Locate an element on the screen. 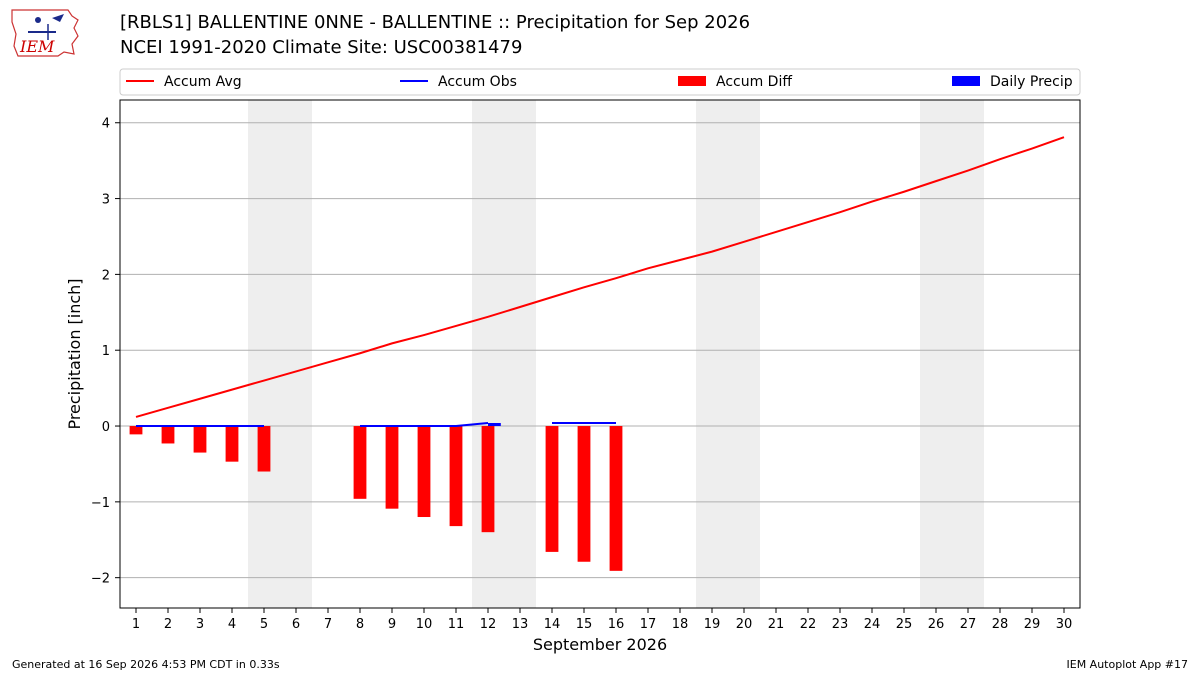 Image resolution: width=1200 pixels, height=675 pixels. y-tick-label: 4 is located at coordinates (106, 124).